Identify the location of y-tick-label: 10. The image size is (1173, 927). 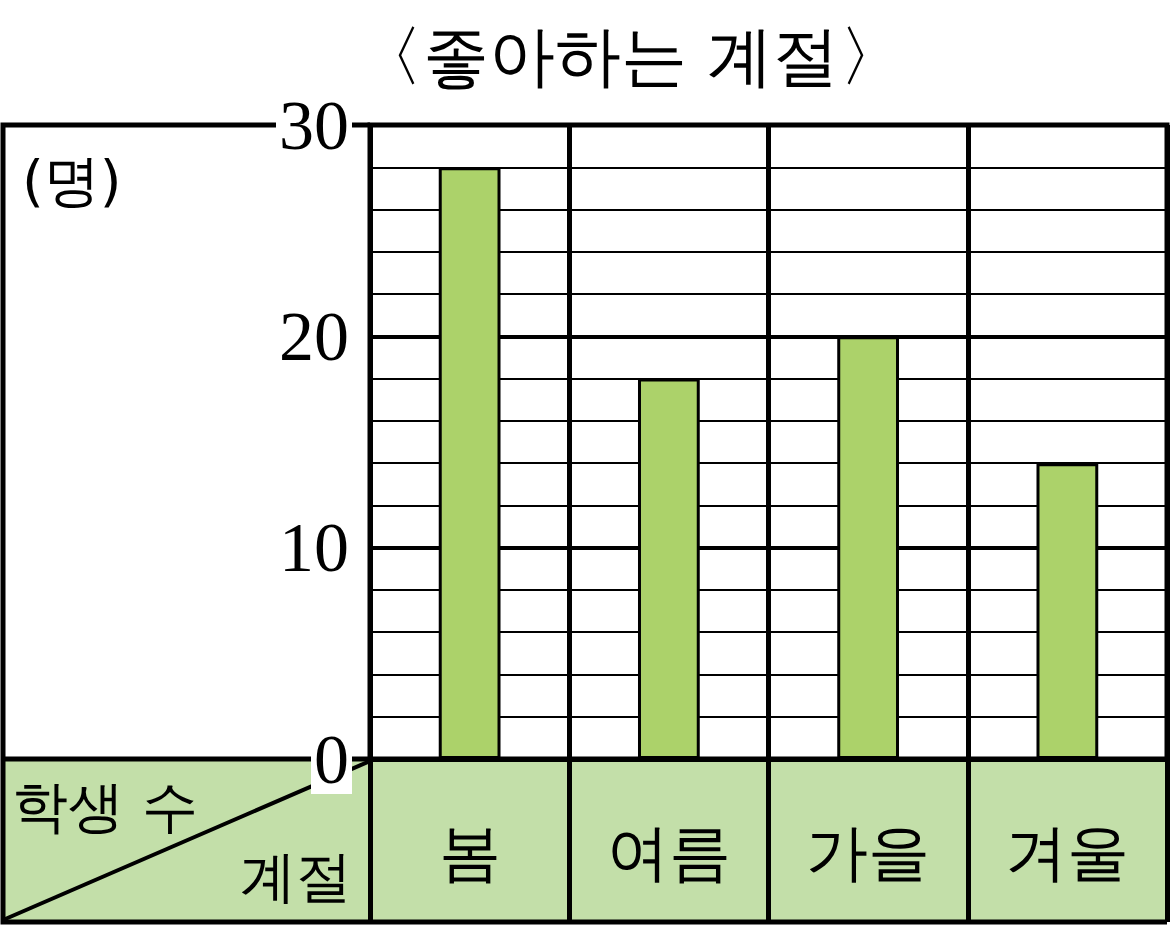
(314, 548).